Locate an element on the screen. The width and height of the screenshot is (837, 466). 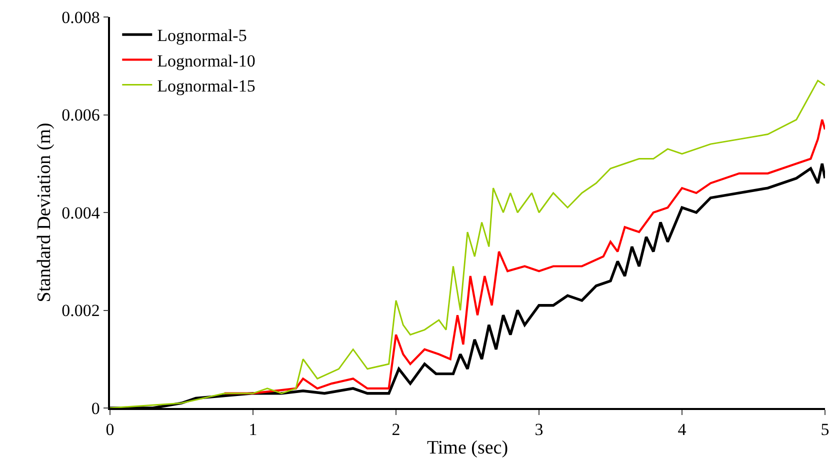
y-tick-label: 0.004 is located at coordinates (81, 212).